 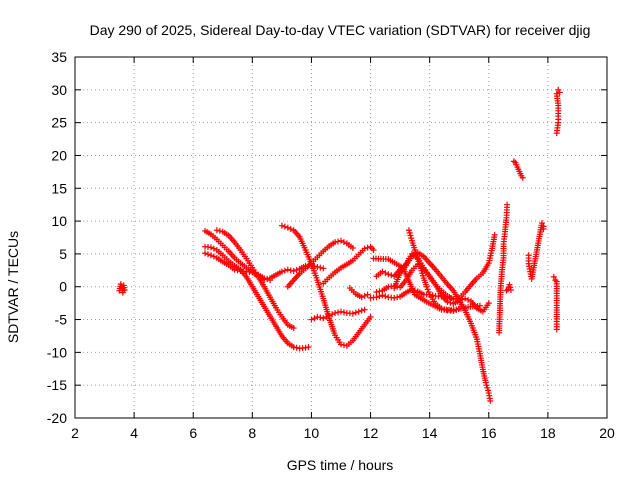 I want to click on y-tick-label: 10, so click(x=59, y=221).